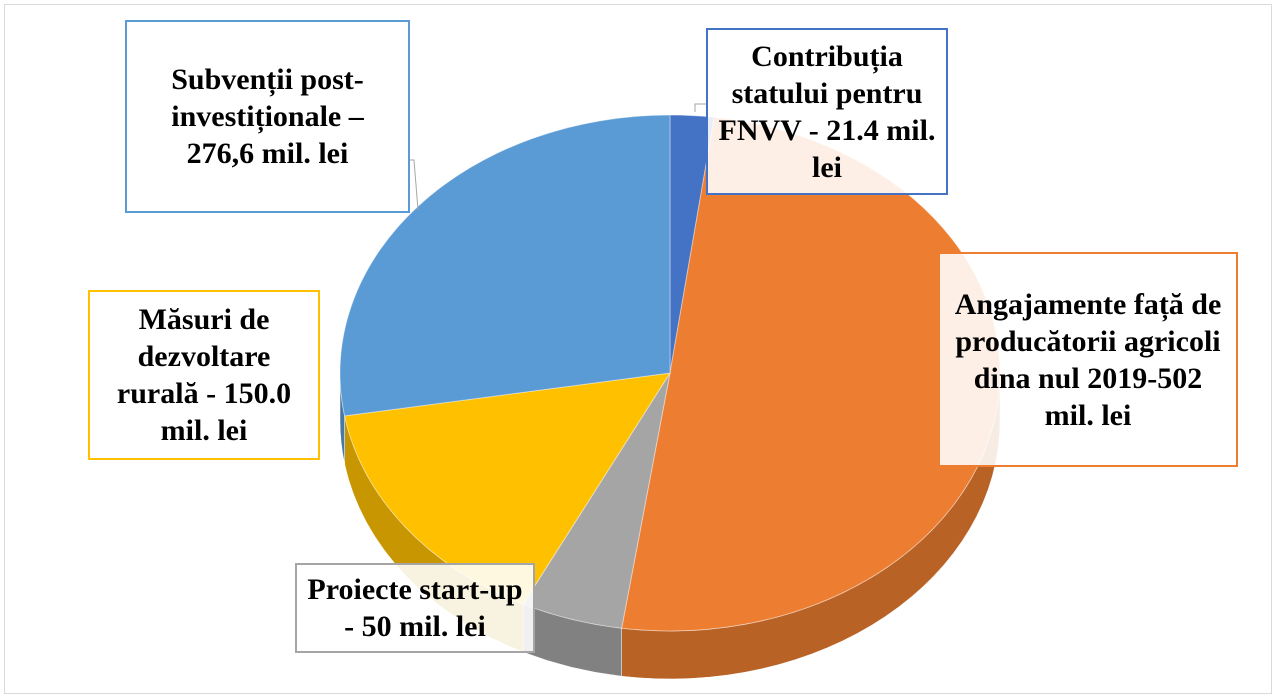 The height and width of the screenshot is (700, 1278). I want to click on data-label: Proiecte start-up - 50 mil. lei, so click(415, 608).